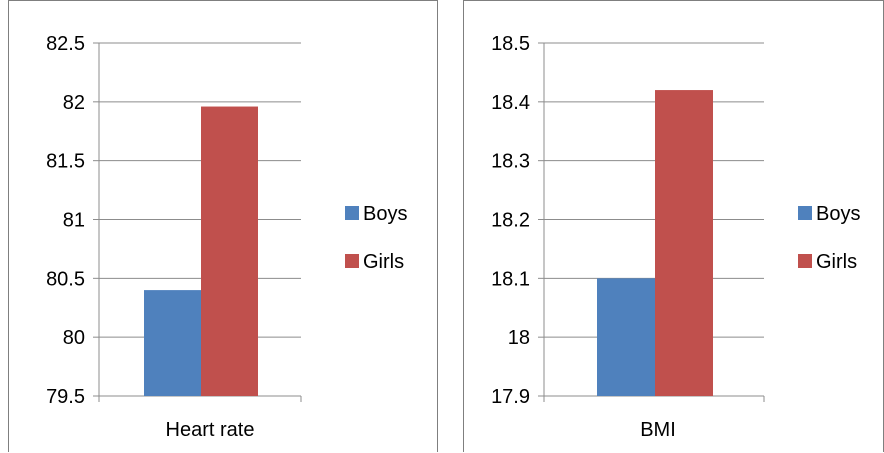 This screenshot has width=884, height=453. I want to click on y-tick-label: 81.5, so click(65, 162).